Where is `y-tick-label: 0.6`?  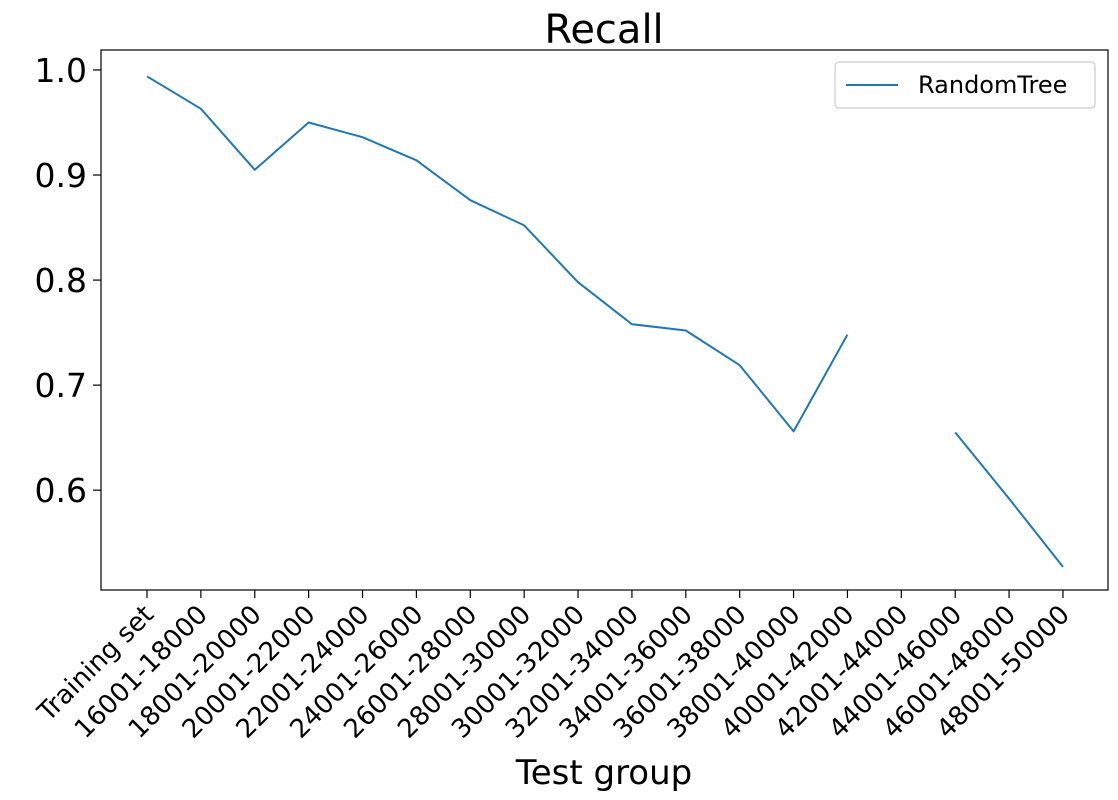
y-tick-label: 0.6 is located at coordinates (61, 490).